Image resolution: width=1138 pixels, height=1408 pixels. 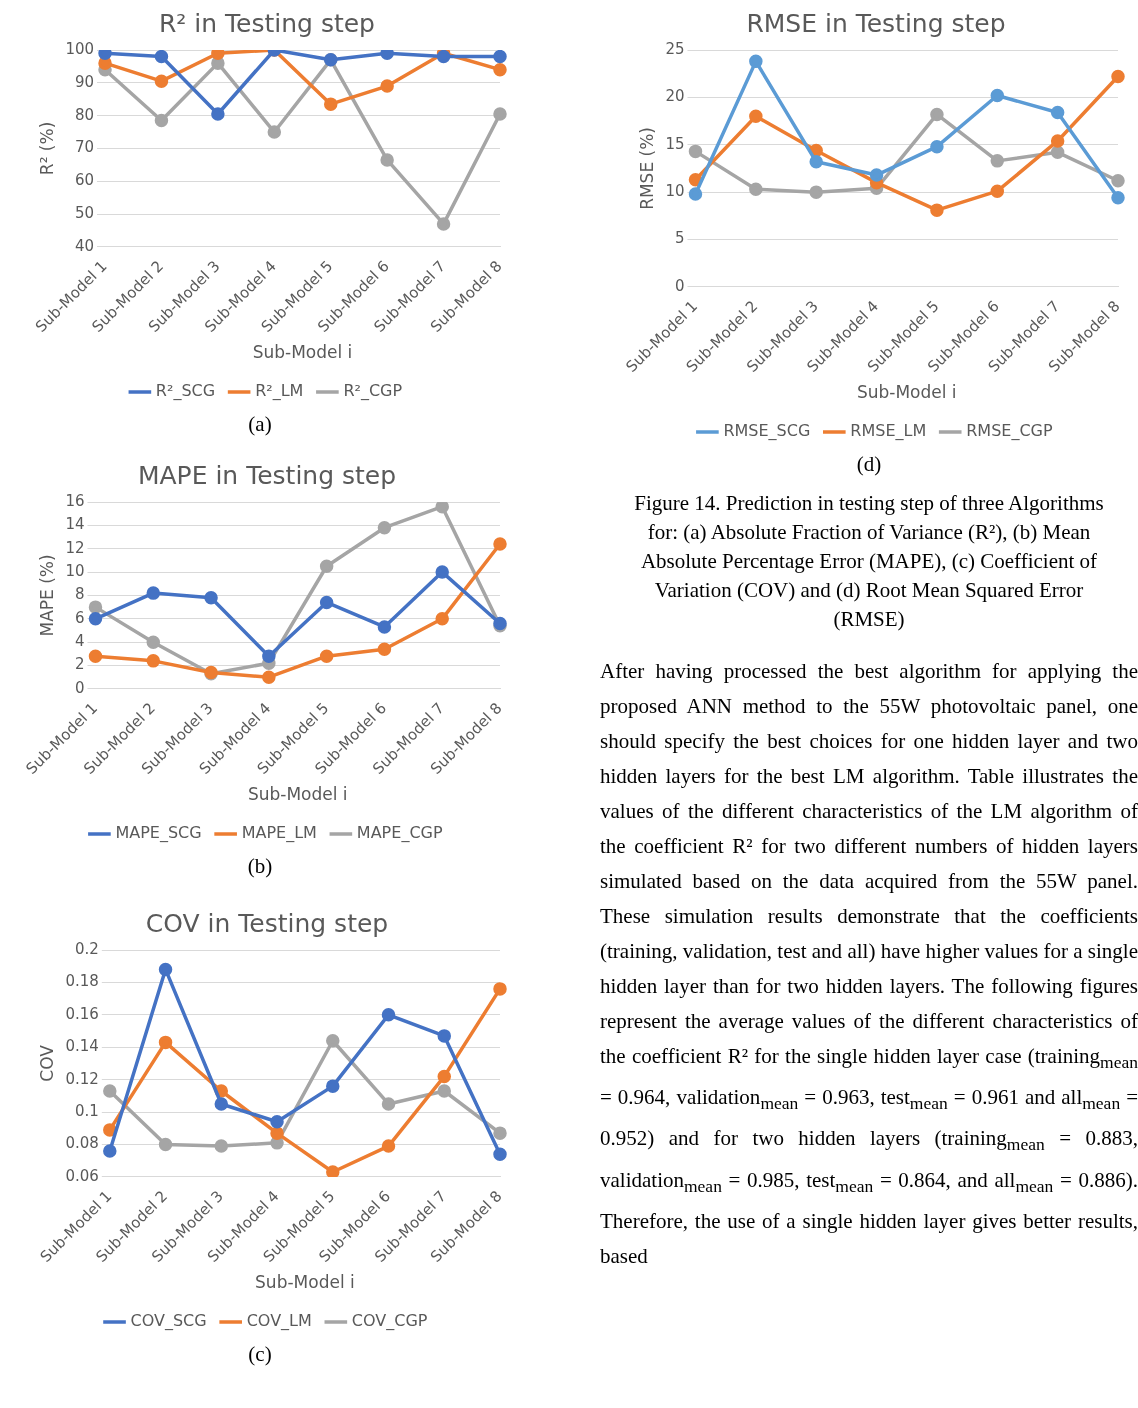 What do you see at coordinates (267, 923) in the screenshot?
I see `chart-title: COV in Testing step` at bounding box center [267, 923].